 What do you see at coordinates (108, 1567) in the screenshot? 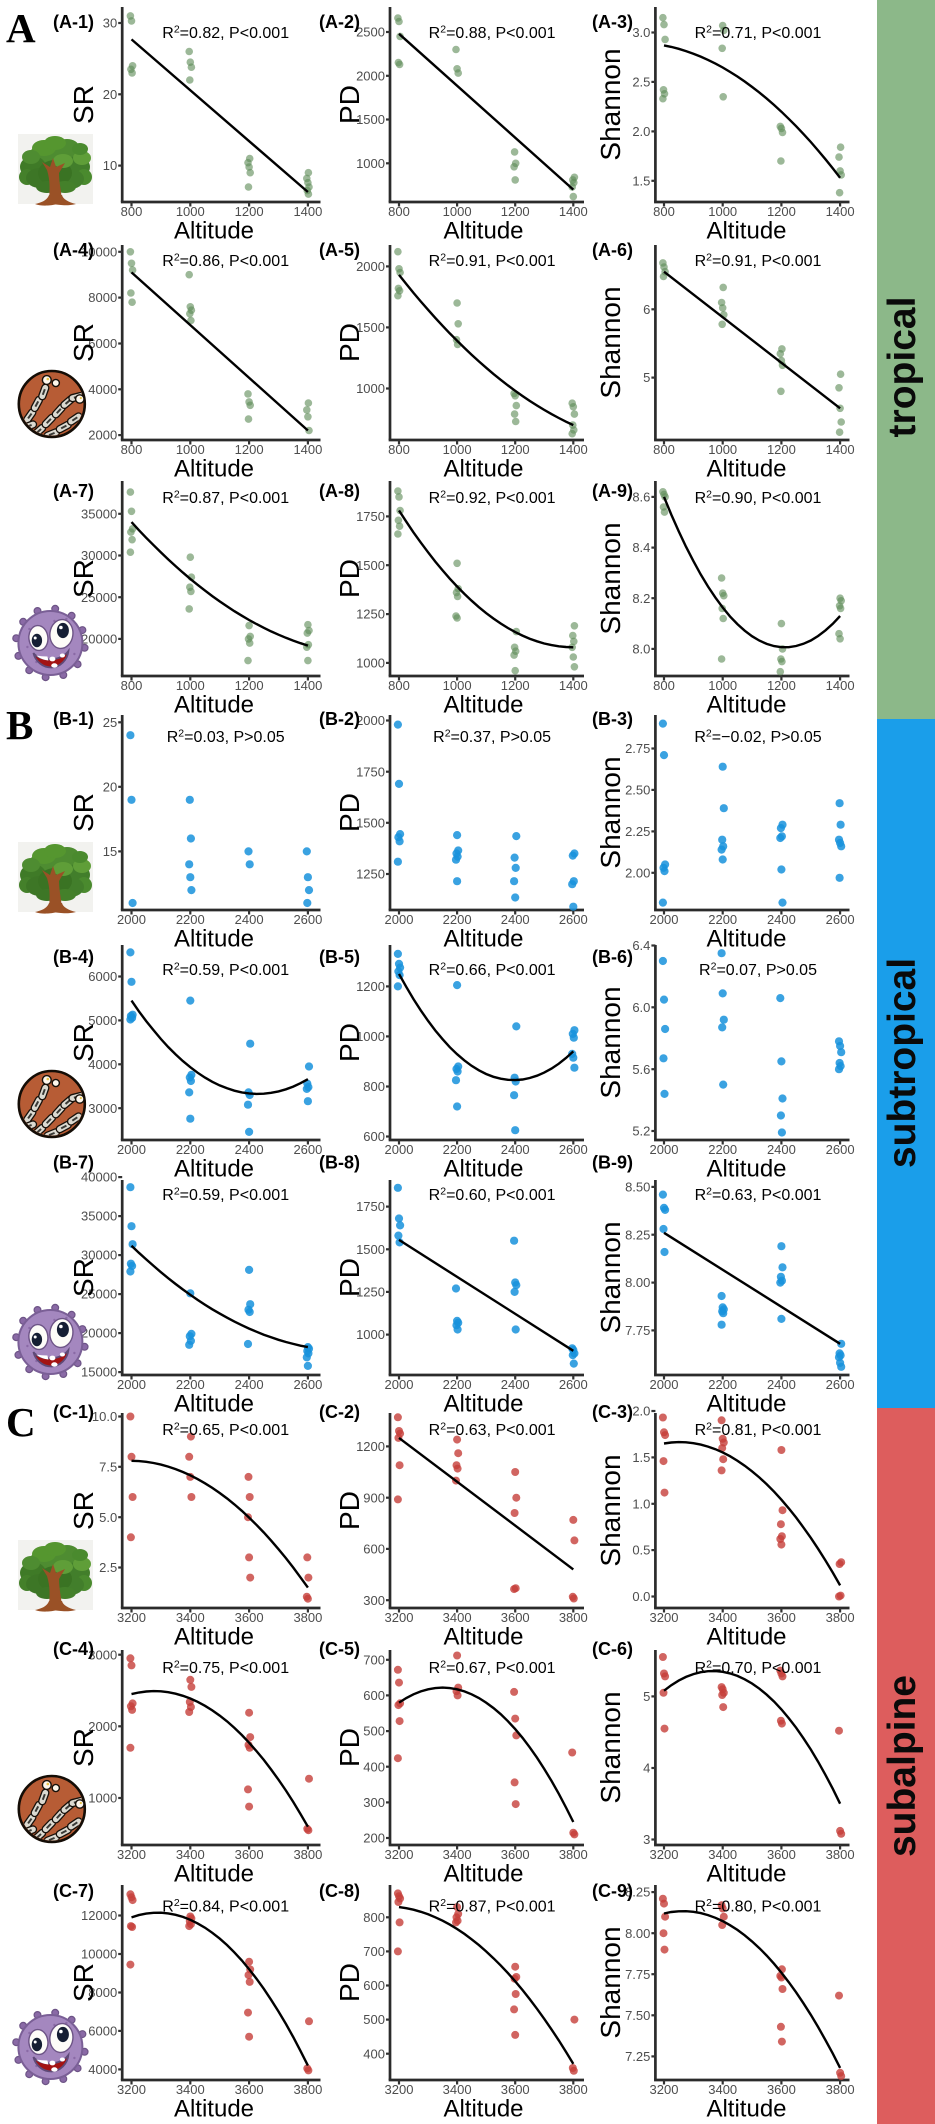
I see `svg-text: 2.5` at bounding box center [108, 1567].